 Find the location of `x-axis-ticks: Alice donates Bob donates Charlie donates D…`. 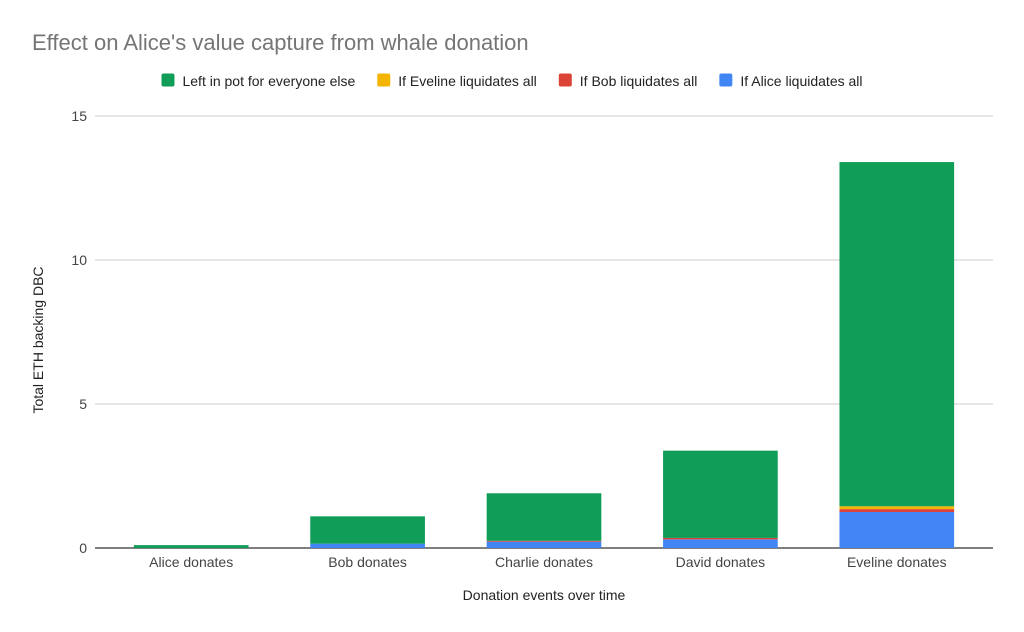

x-axis-ticks: Alice donates Bob donates Charlie donates D… is located at coordinates (547, 562).